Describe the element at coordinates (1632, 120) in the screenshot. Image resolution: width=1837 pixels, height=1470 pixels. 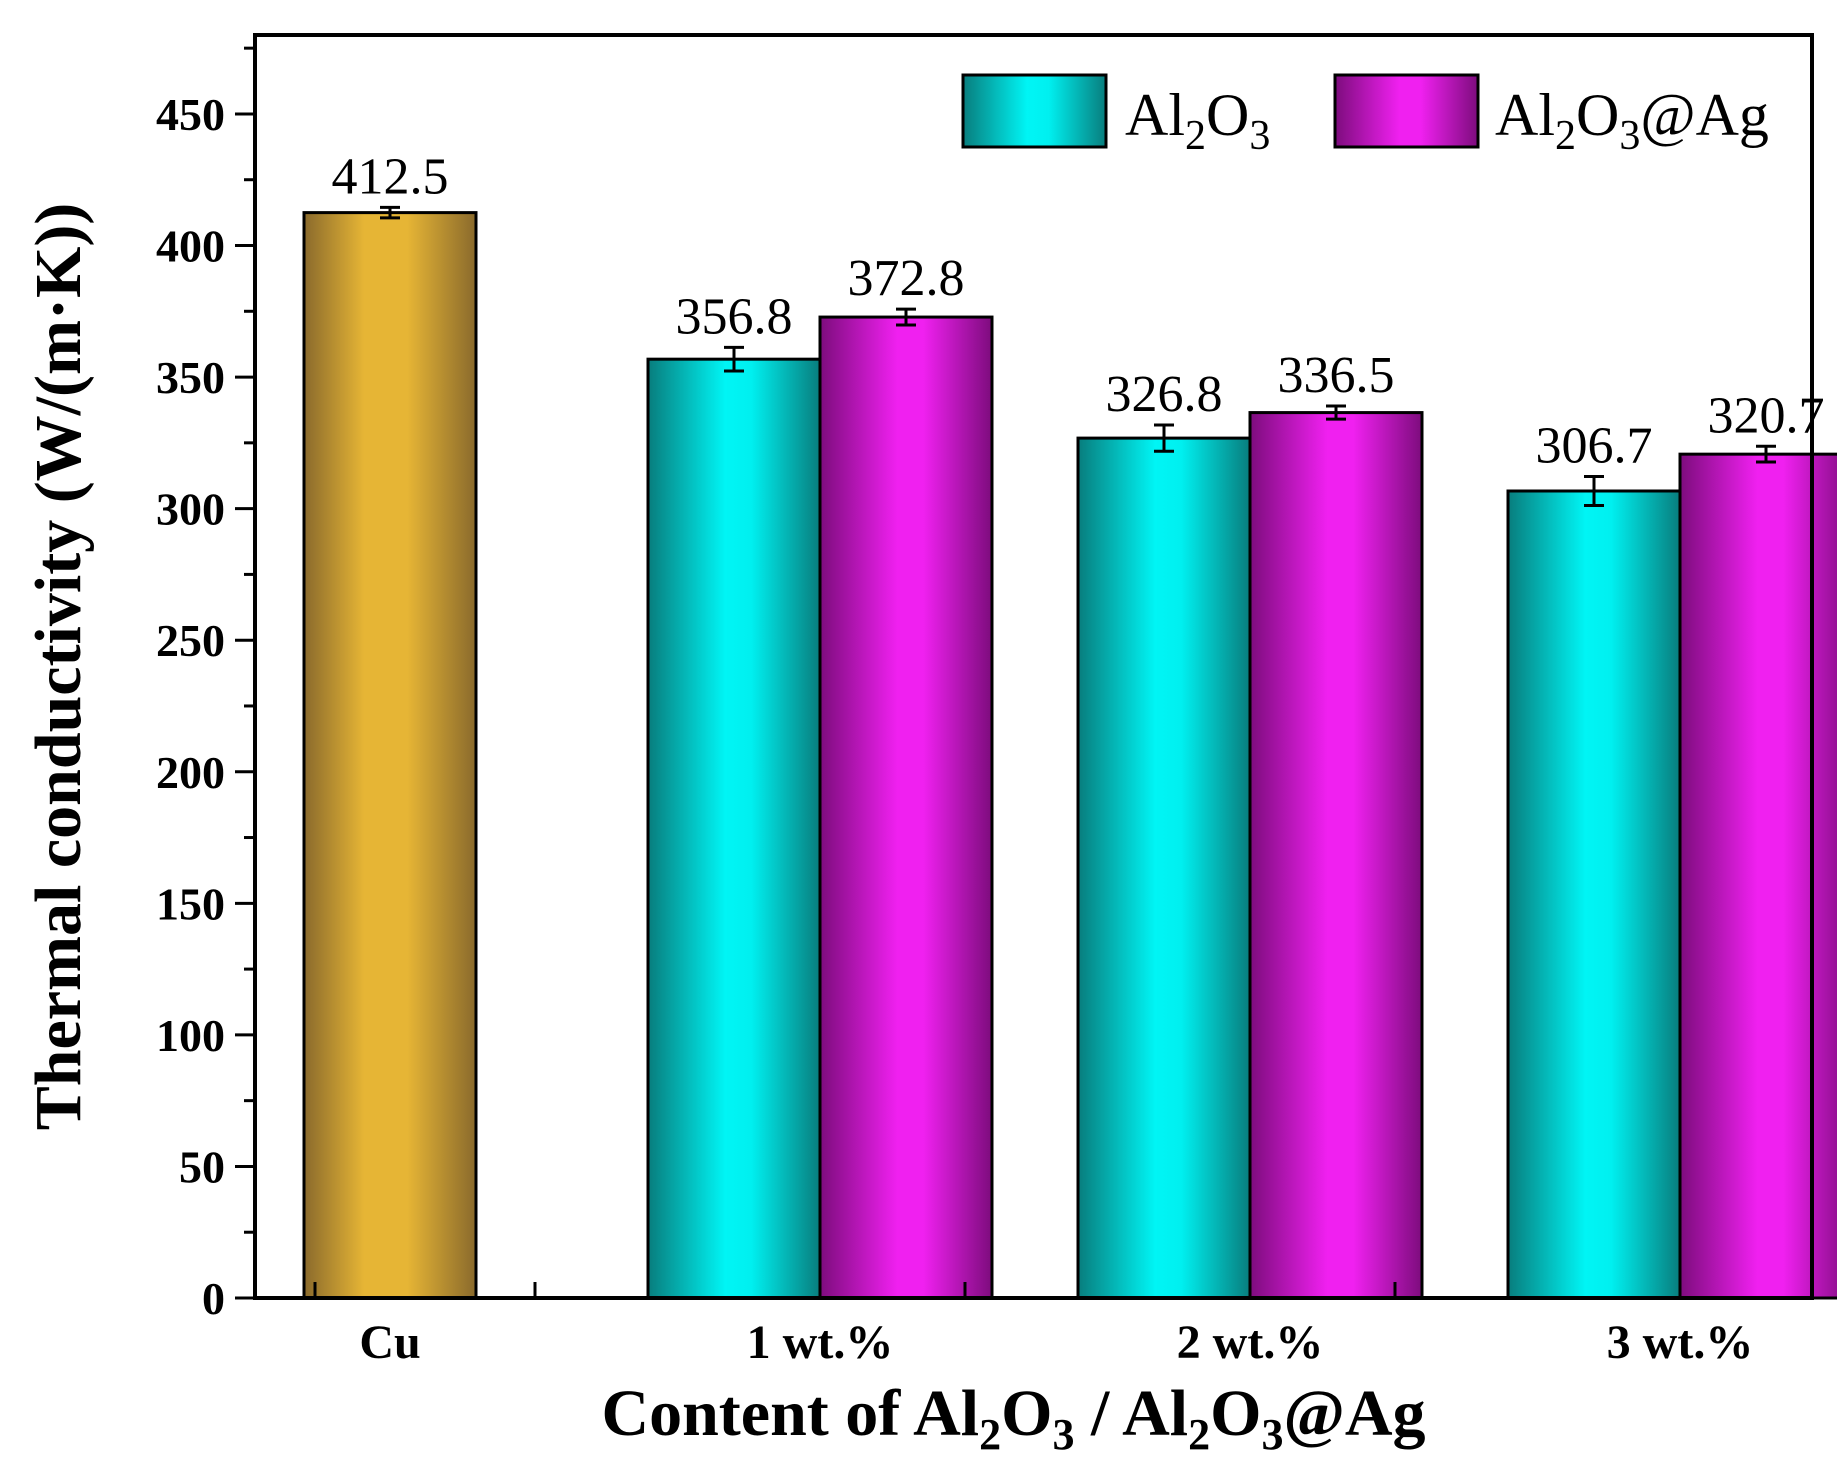
I see `legend-label-al2o3-ag: Al2O3@Ag` at that location.